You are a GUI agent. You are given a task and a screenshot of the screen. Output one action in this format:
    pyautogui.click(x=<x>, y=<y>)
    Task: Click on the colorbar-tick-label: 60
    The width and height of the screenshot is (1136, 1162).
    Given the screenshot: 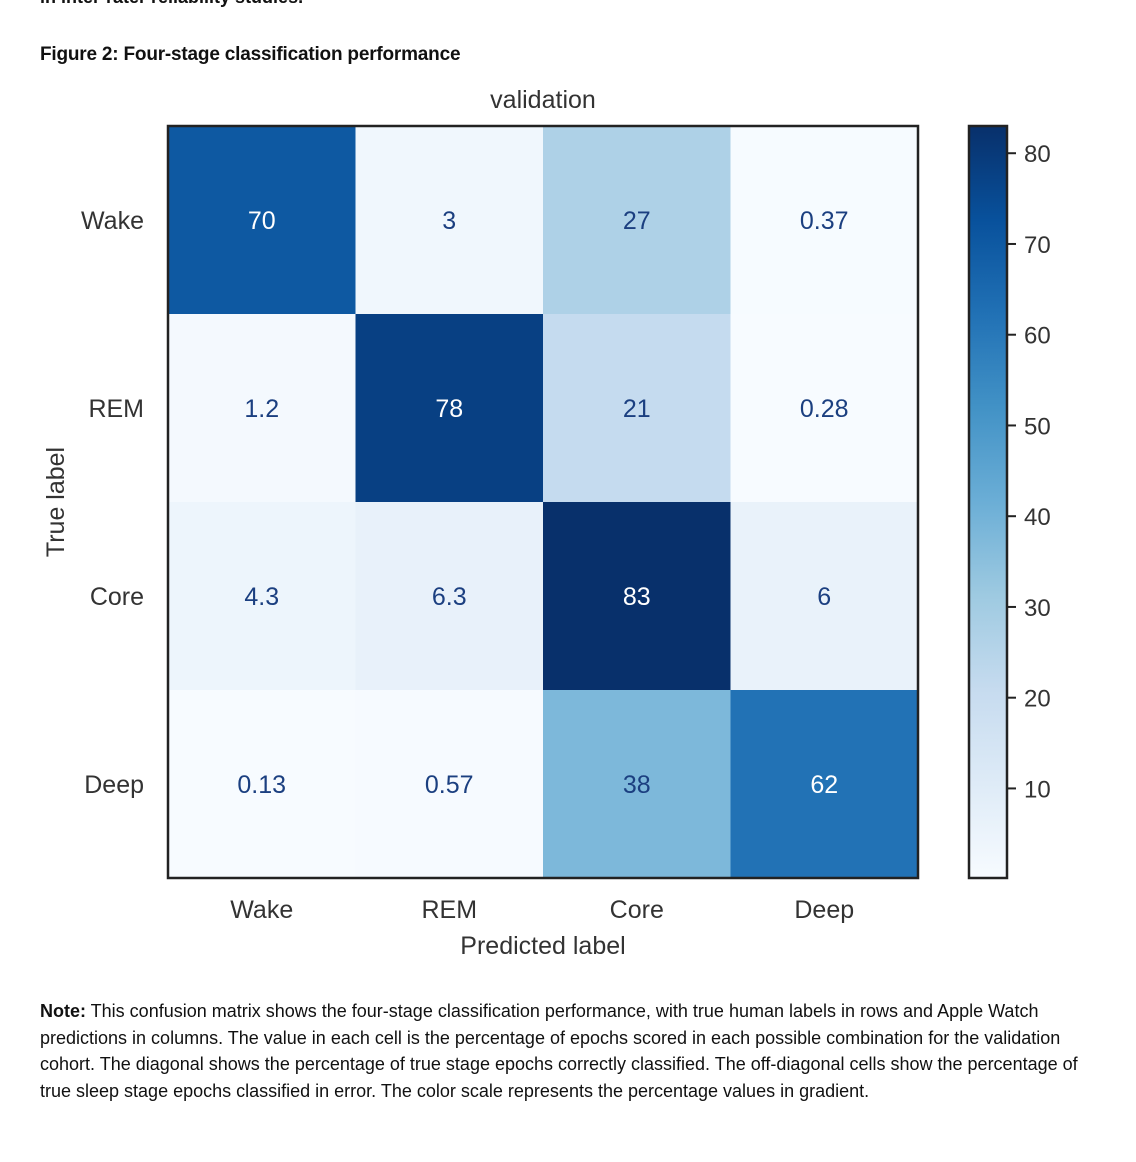 What is the action you would take?
    pyautogui.click(x=1037, y=336)
    